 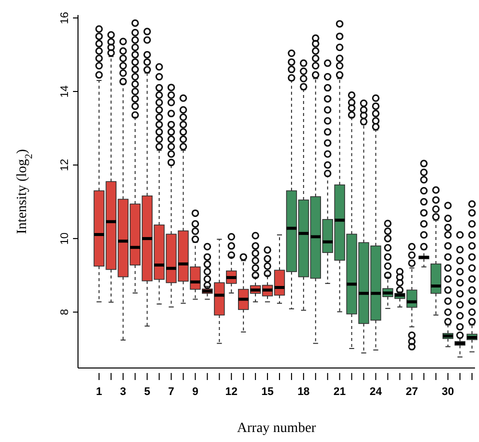 I want to click on x-tick-label: 9, so click(x=195, y=392).